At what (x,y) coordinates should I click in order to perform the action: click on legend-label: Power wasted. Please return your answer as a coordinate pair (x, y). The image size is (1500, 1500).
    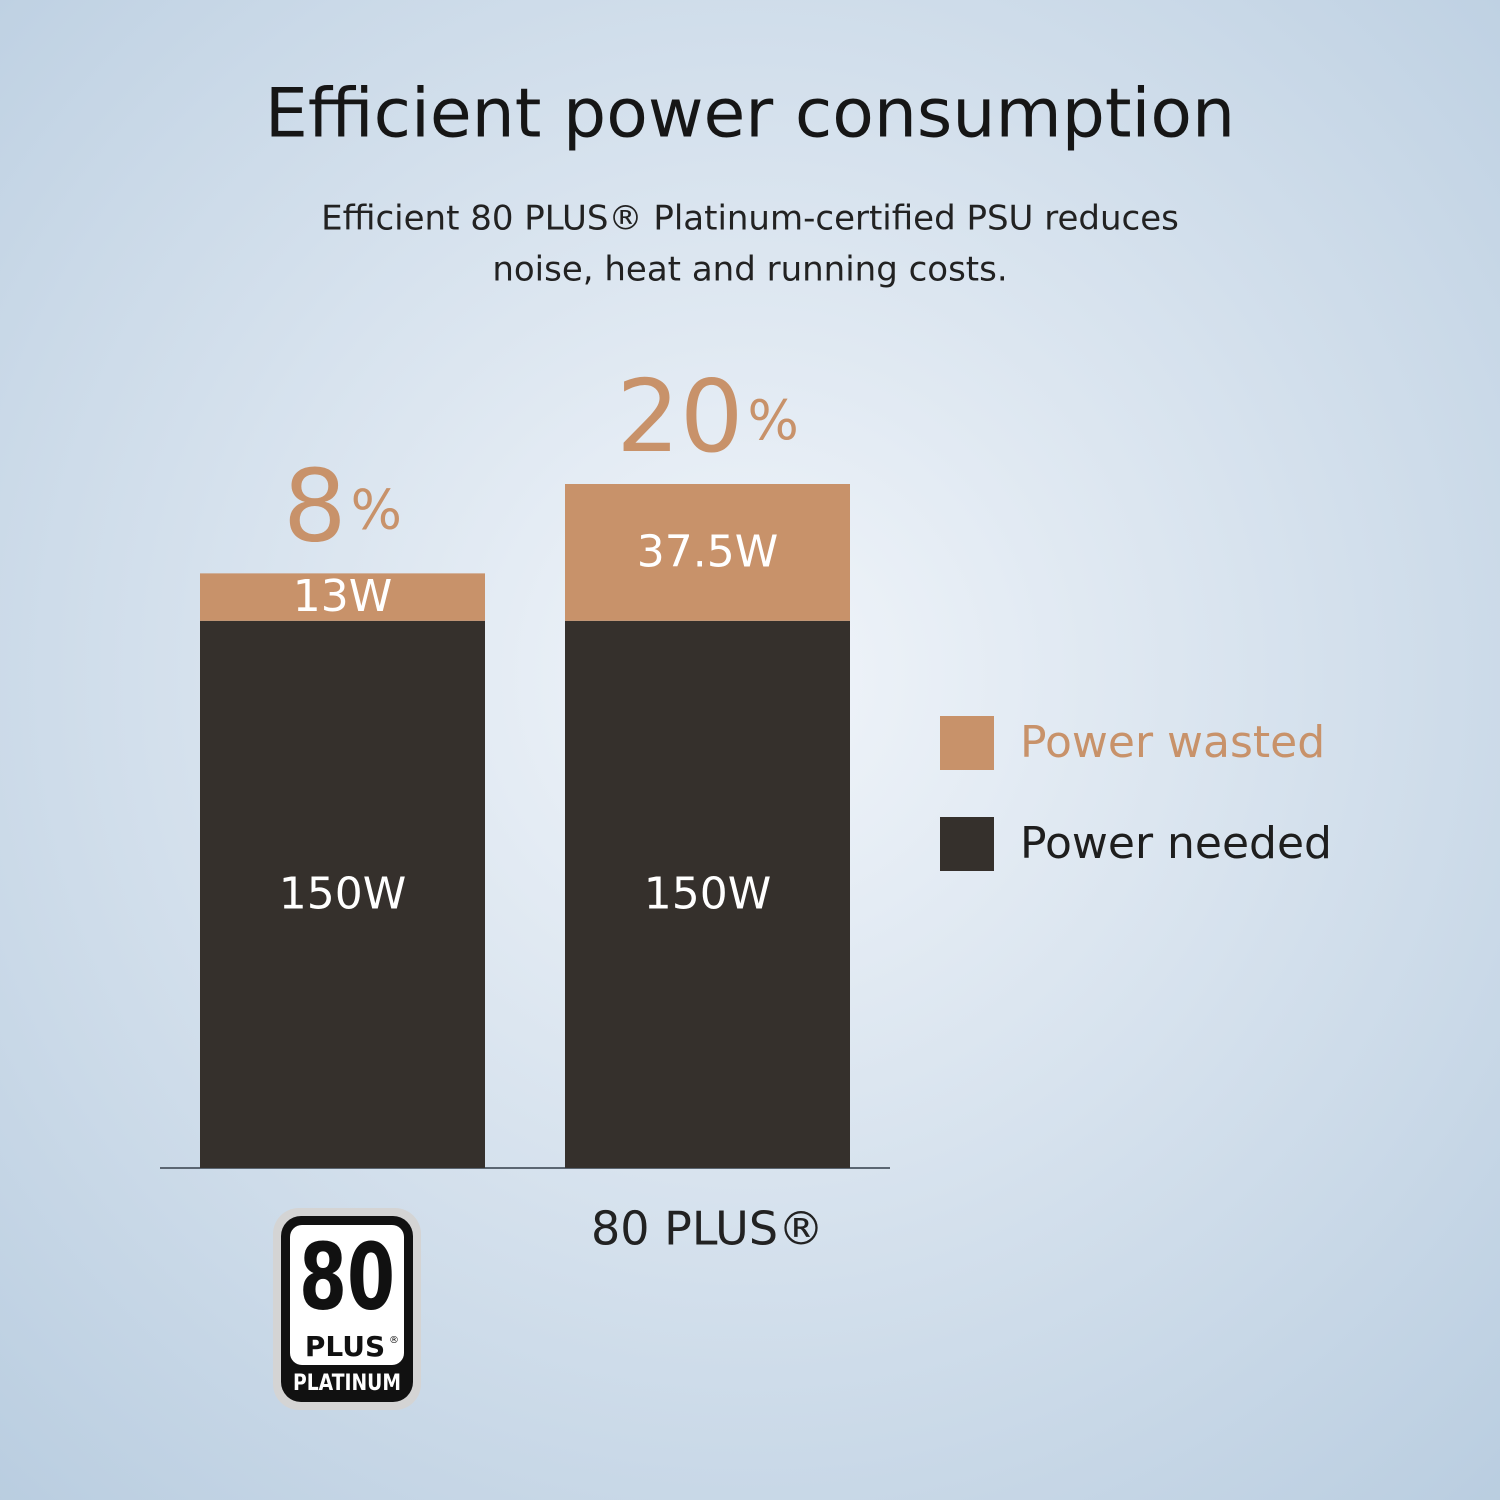
    Looking at the image, I should click on (1172, 742).